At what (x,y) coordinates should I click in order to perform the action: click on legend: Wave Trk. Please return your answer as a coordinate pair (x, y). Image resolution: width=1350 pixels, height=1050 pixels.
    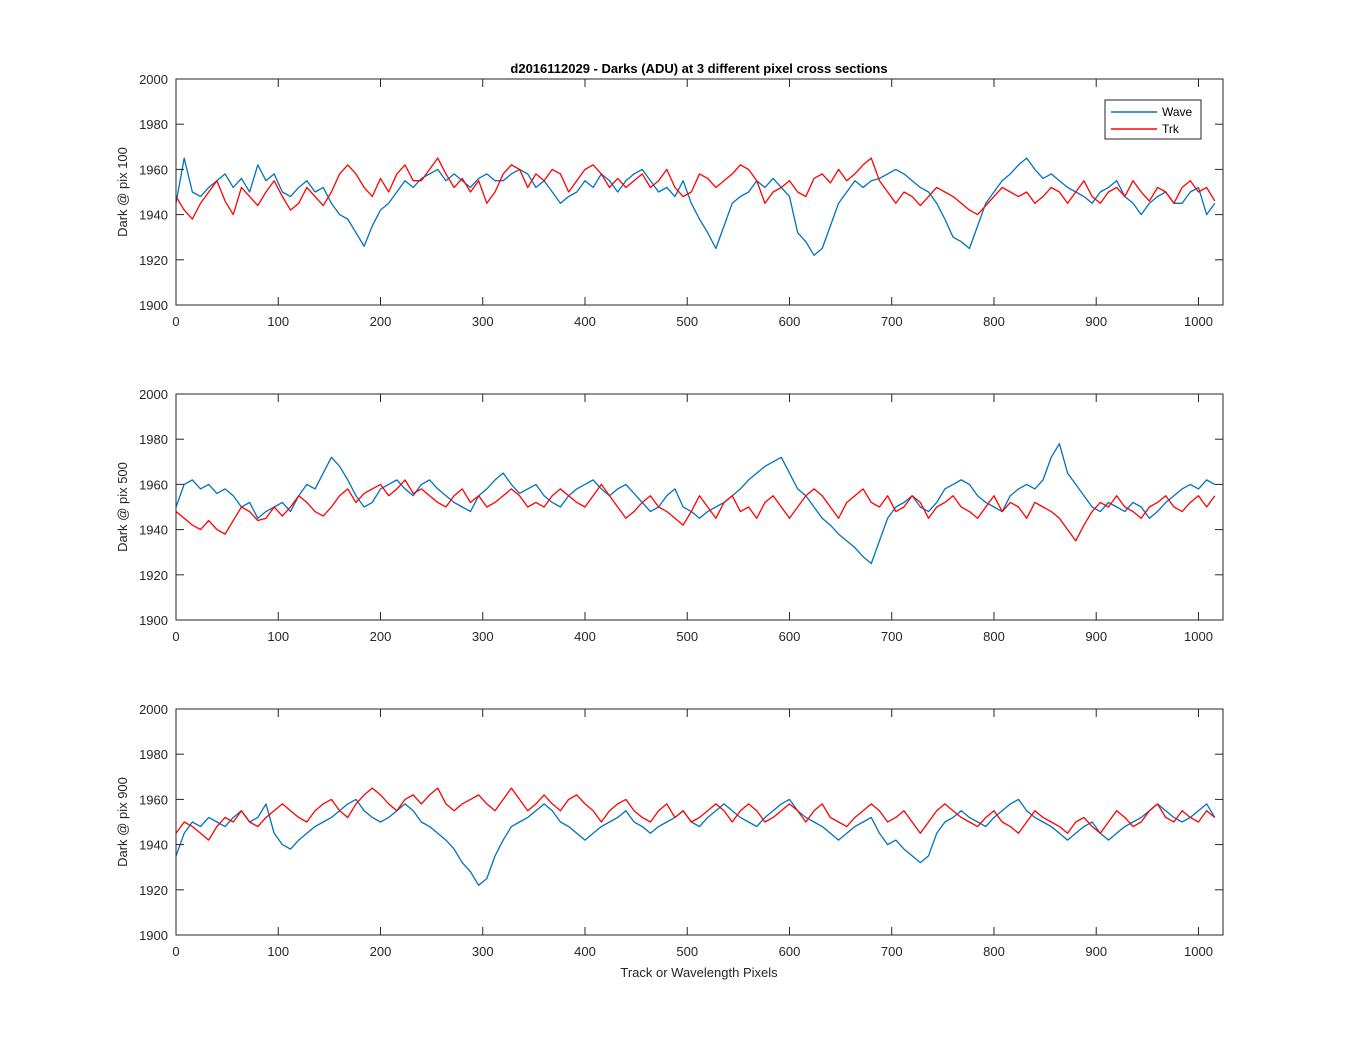
    Looking at the image, I should click on (1153, 119).